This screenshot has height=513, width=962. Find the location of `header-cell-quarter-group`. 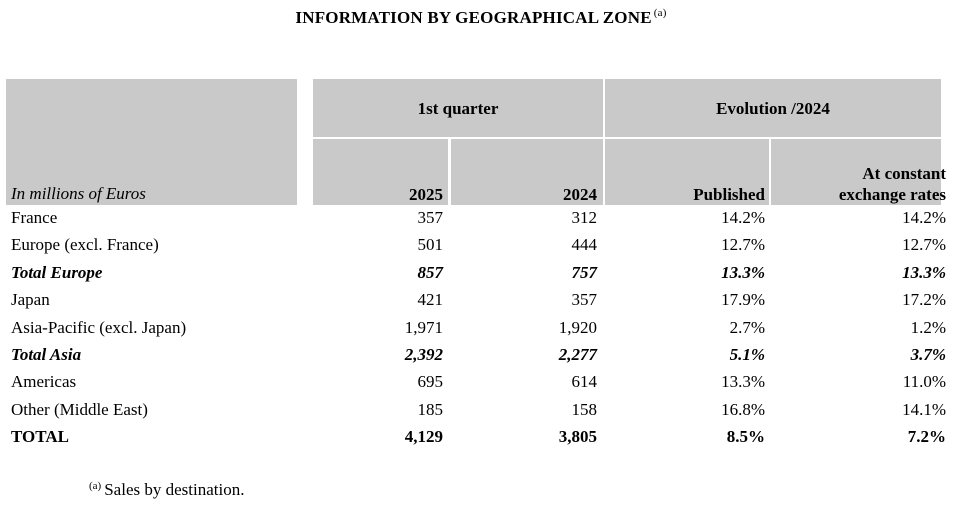

header-cell-quarter-group is located at coordinates (458, 108).